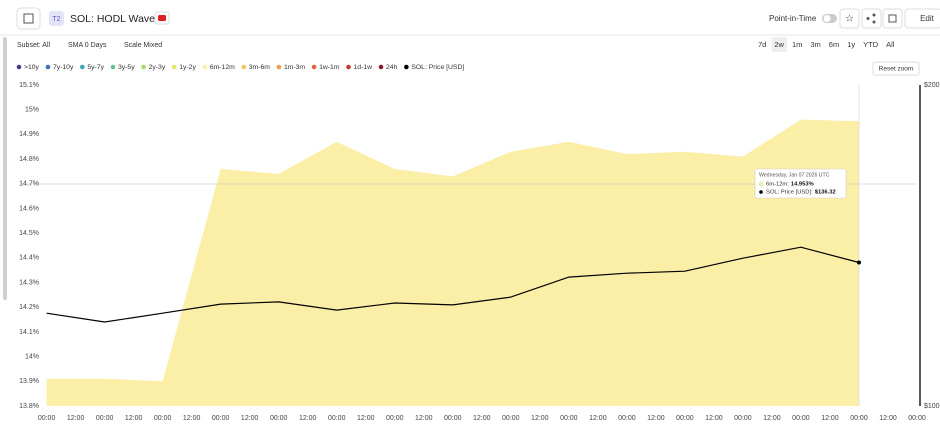  What do you see at coordinates (222, 67) in the screenshot?
I see `legend-label: 6m-12m` at bounding box center [222, 67].